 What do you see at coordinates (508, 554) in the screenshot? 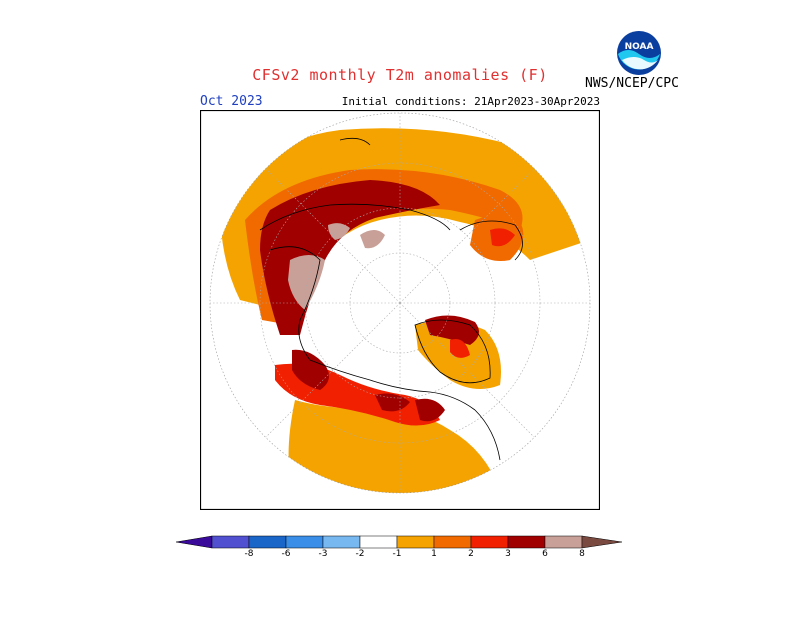
I see `legend-tick-label: 3` at bounding box center [508, 554].